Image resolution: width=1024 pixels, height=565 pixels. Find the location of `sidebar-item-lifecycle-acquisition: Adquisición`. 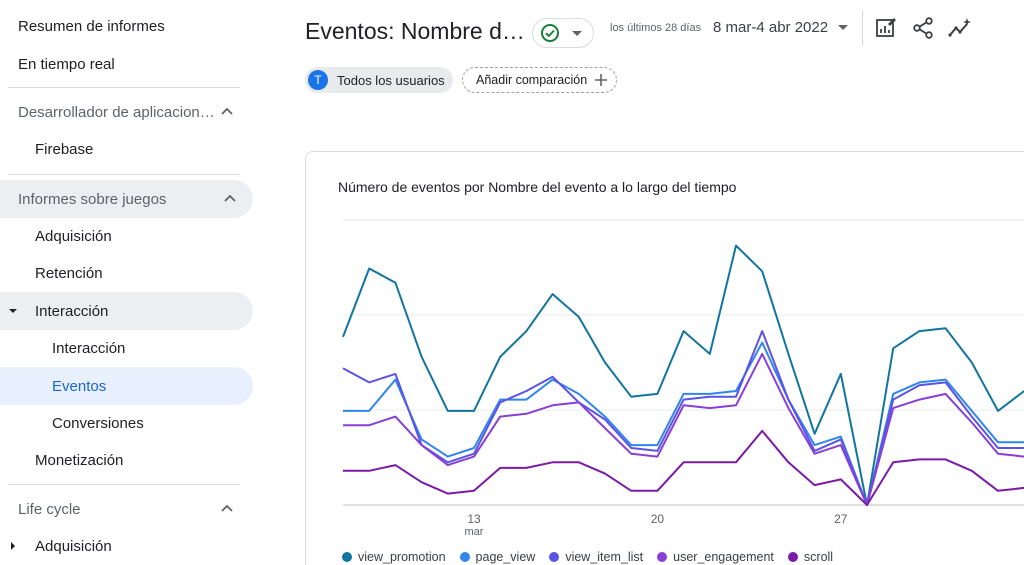

sidebar-item-lifecycle-acquisition: Adquisición is located at coordinates (125, 546).